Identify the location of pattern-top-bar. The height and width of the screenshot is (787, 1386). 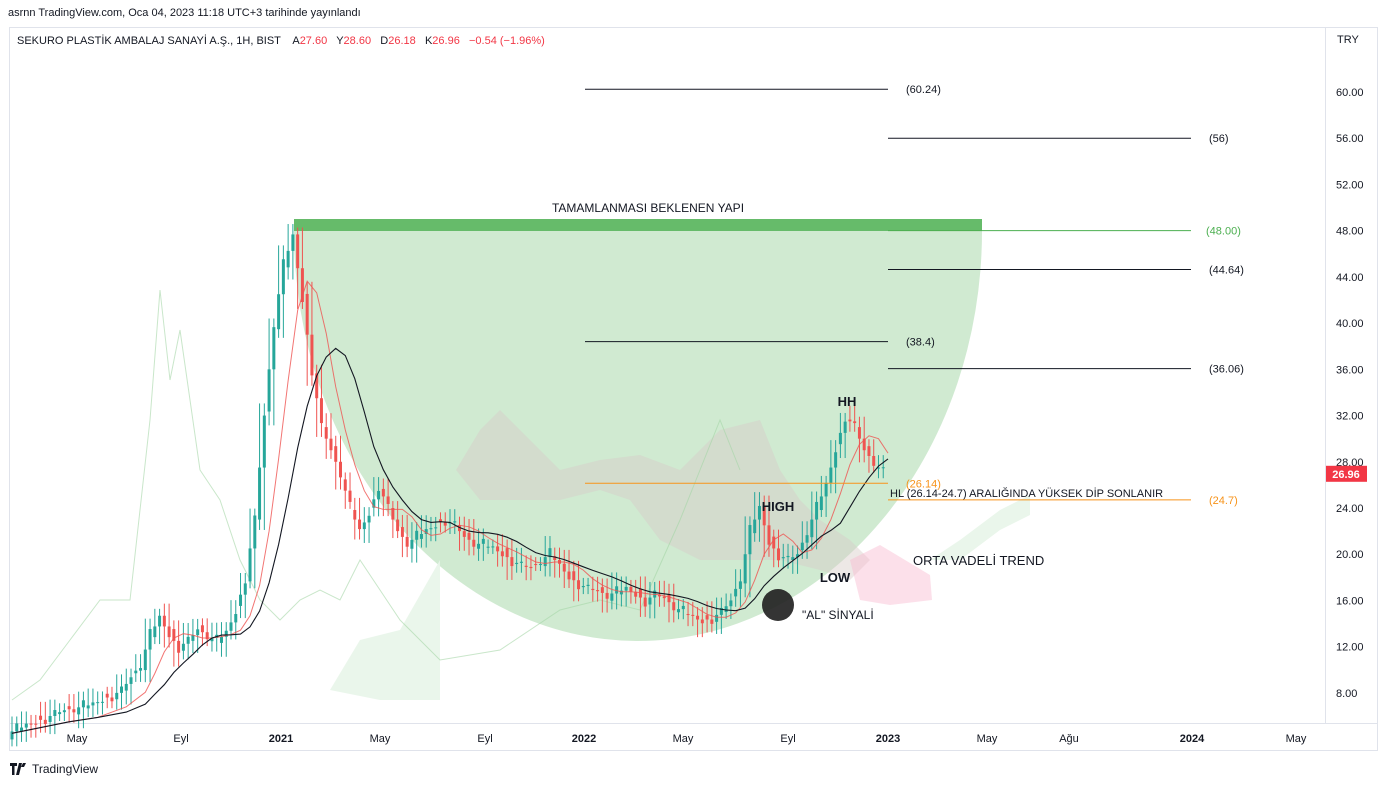
(638, 225).